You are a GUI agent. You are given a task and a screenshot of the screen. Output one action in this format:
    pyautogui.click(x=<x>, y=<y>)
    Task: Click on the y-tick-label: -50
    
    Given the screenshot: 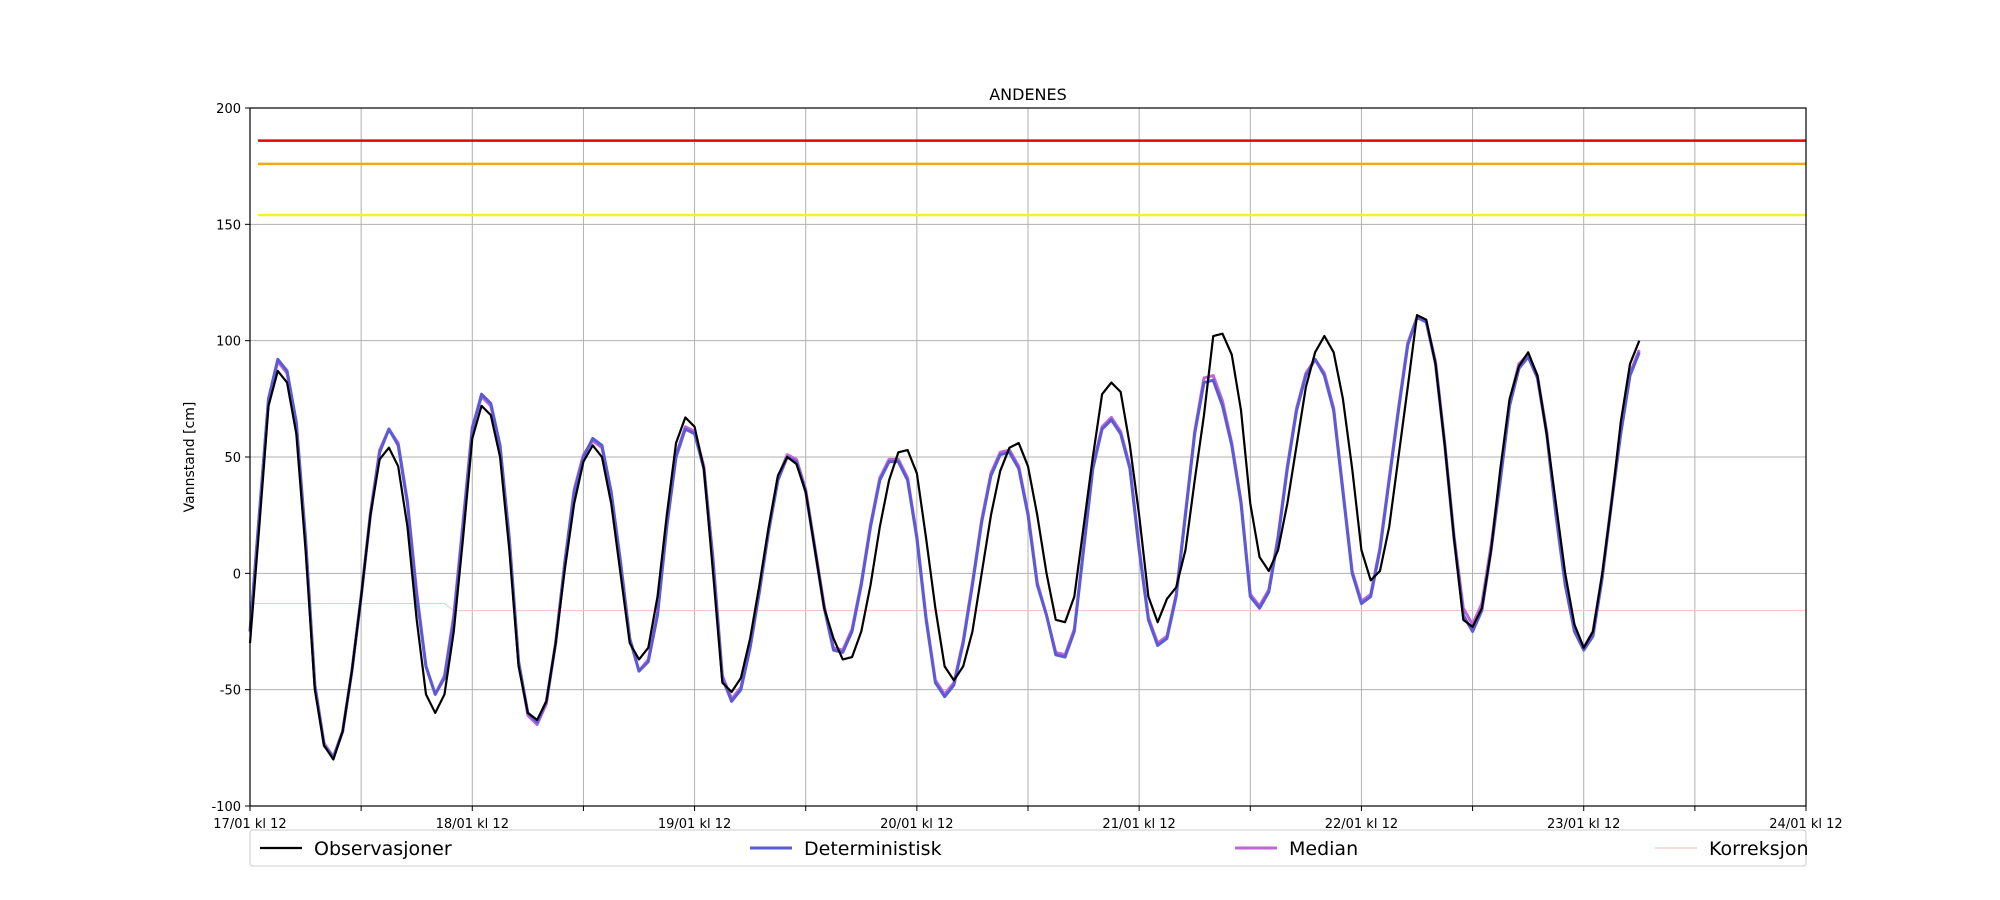 What is the action you would take?
    pyautogui.click(x=230, y=691)
    